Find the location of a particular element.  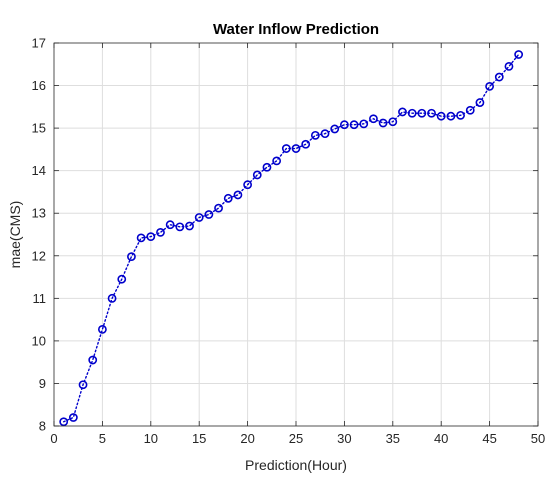

y-tick-label: 15 is located at coordinates (39, 128).